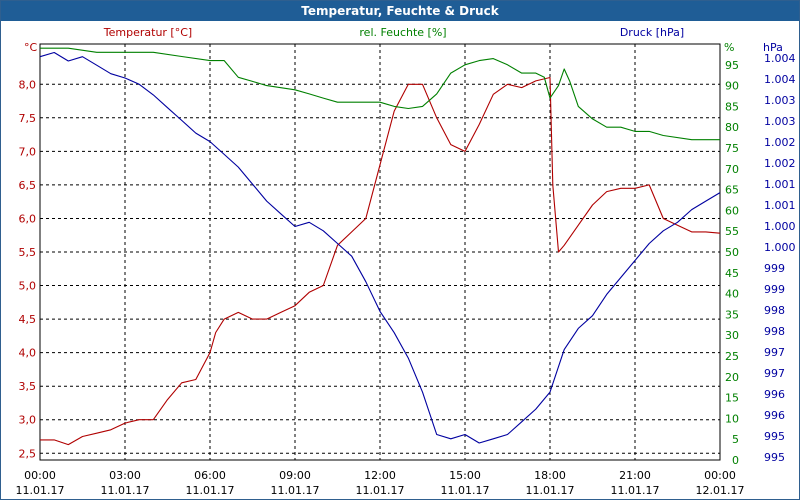 The width and height of the screenshot is (800, 500). I want to click on humidity-tick: 25, so click(732, 356).